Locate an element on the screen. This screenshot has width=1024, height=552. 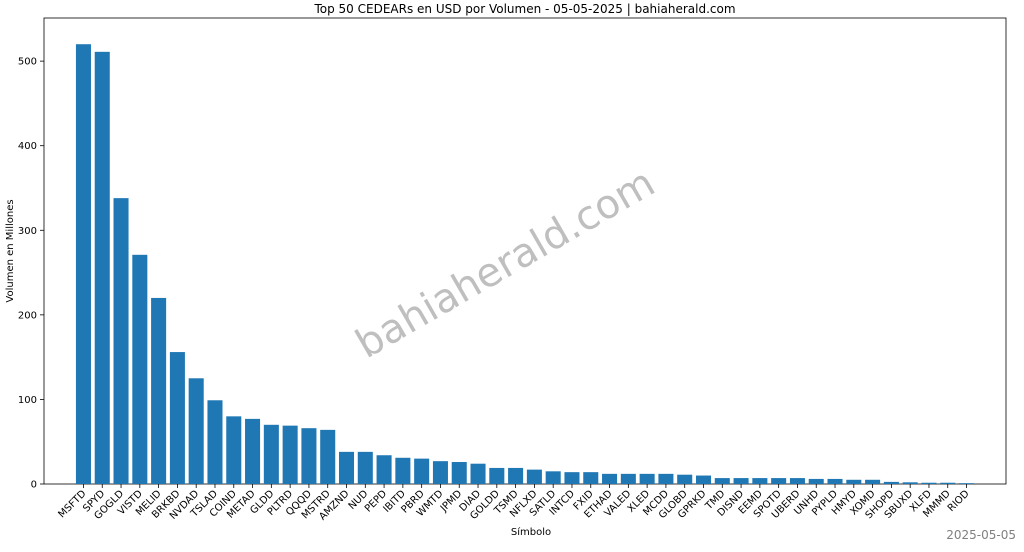
watermark: bahiaherald.com is located at coordinates (505, 264).